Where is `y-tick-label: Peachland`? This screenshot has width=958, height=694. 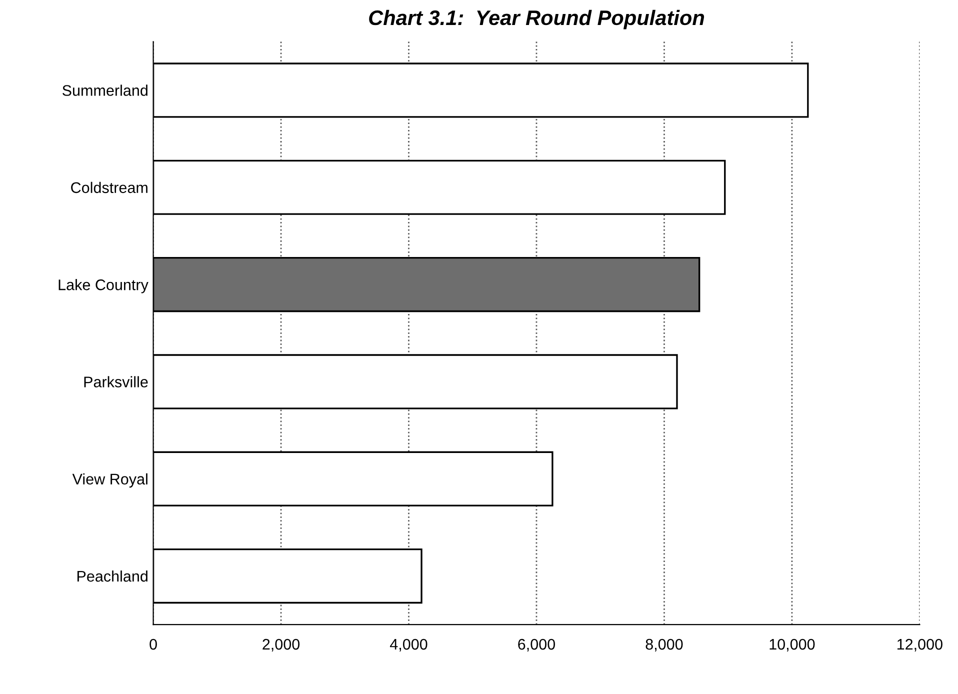 y-tick-label: Peachland is located at coordinates (112, 576).